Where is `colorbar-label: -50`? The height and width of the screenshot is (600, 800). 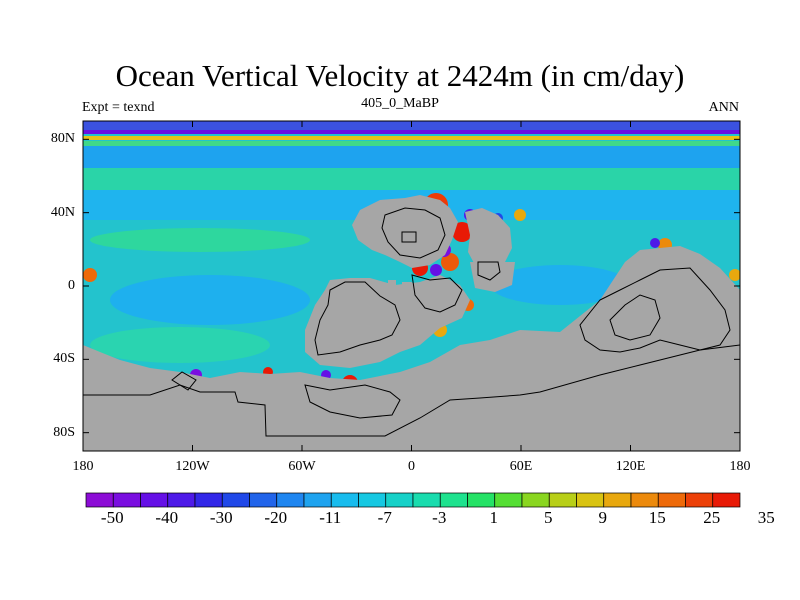
colorbar-label: -50 is located at coordinates (112, 517).